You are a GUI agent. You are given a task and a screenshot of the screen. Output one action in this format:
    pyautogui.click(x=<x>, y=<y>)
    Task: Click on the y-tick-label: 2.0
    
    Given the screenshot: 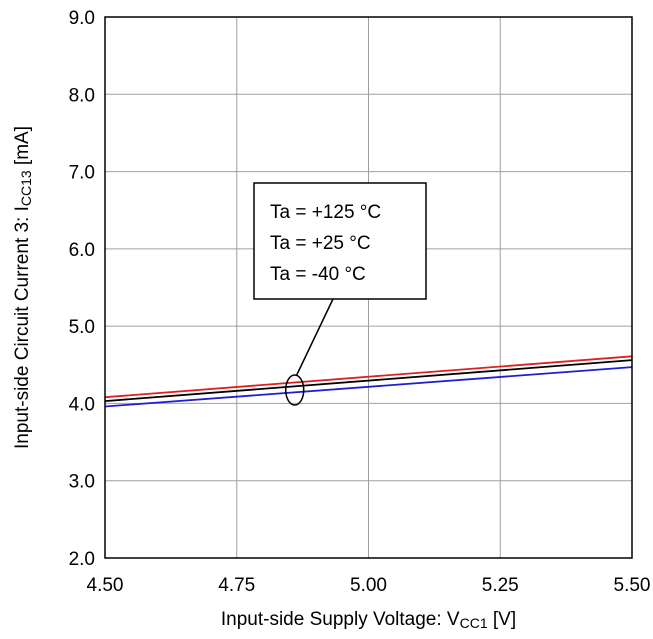 What is the action you would take?
    pyautogui.click(x=82, y=559)
    